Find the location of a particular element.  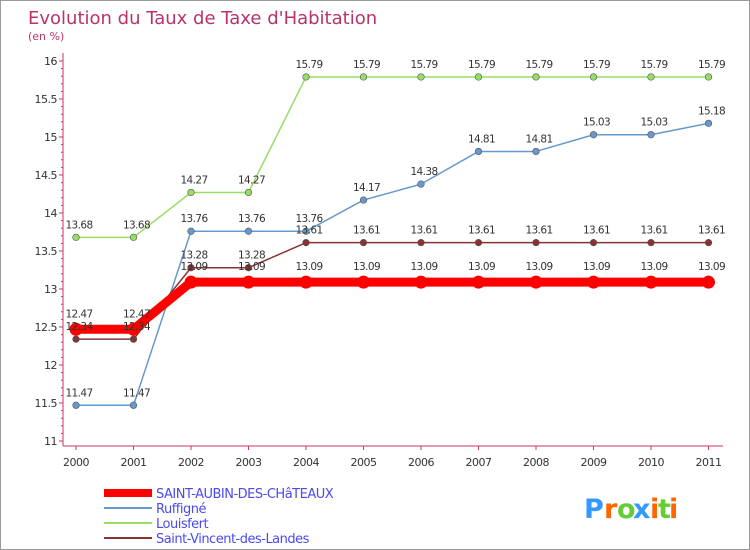

y-tick-label: 14 is located at coordinates (50, 213).